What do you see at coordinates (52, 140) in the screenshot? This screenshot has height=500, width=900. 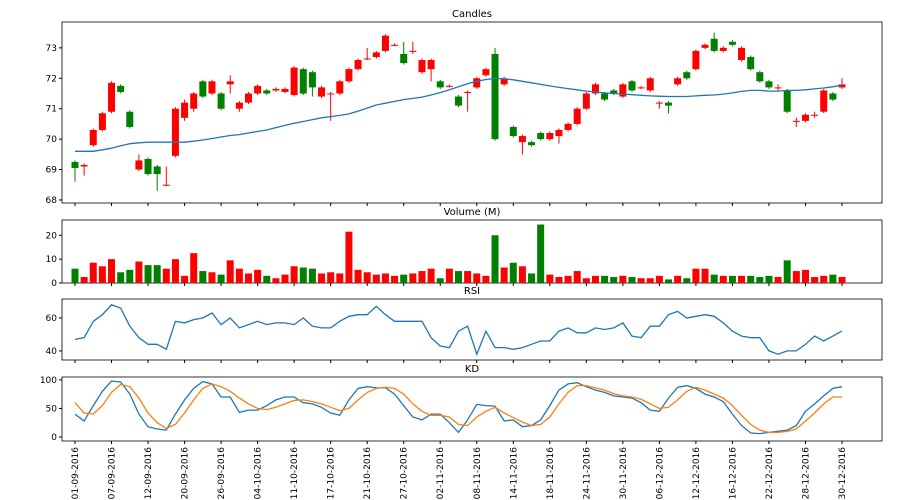 I see `y-tick-label: 70` at bounding box center [52, 140].